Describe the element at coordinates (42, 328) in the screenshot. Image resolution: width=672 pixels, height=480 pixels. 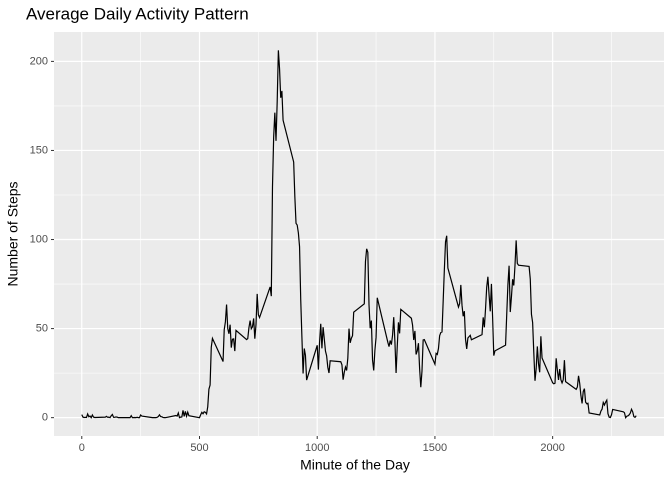
I see `y-tick-label: 50` at that location.